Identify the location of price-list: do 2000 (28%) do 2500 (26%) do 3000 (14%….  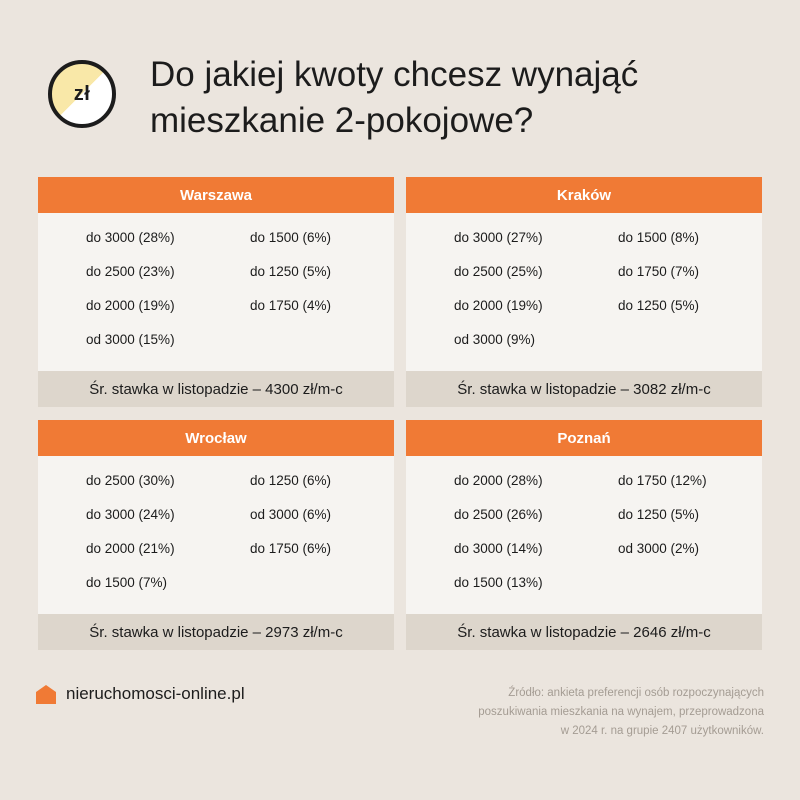
(584, 535).